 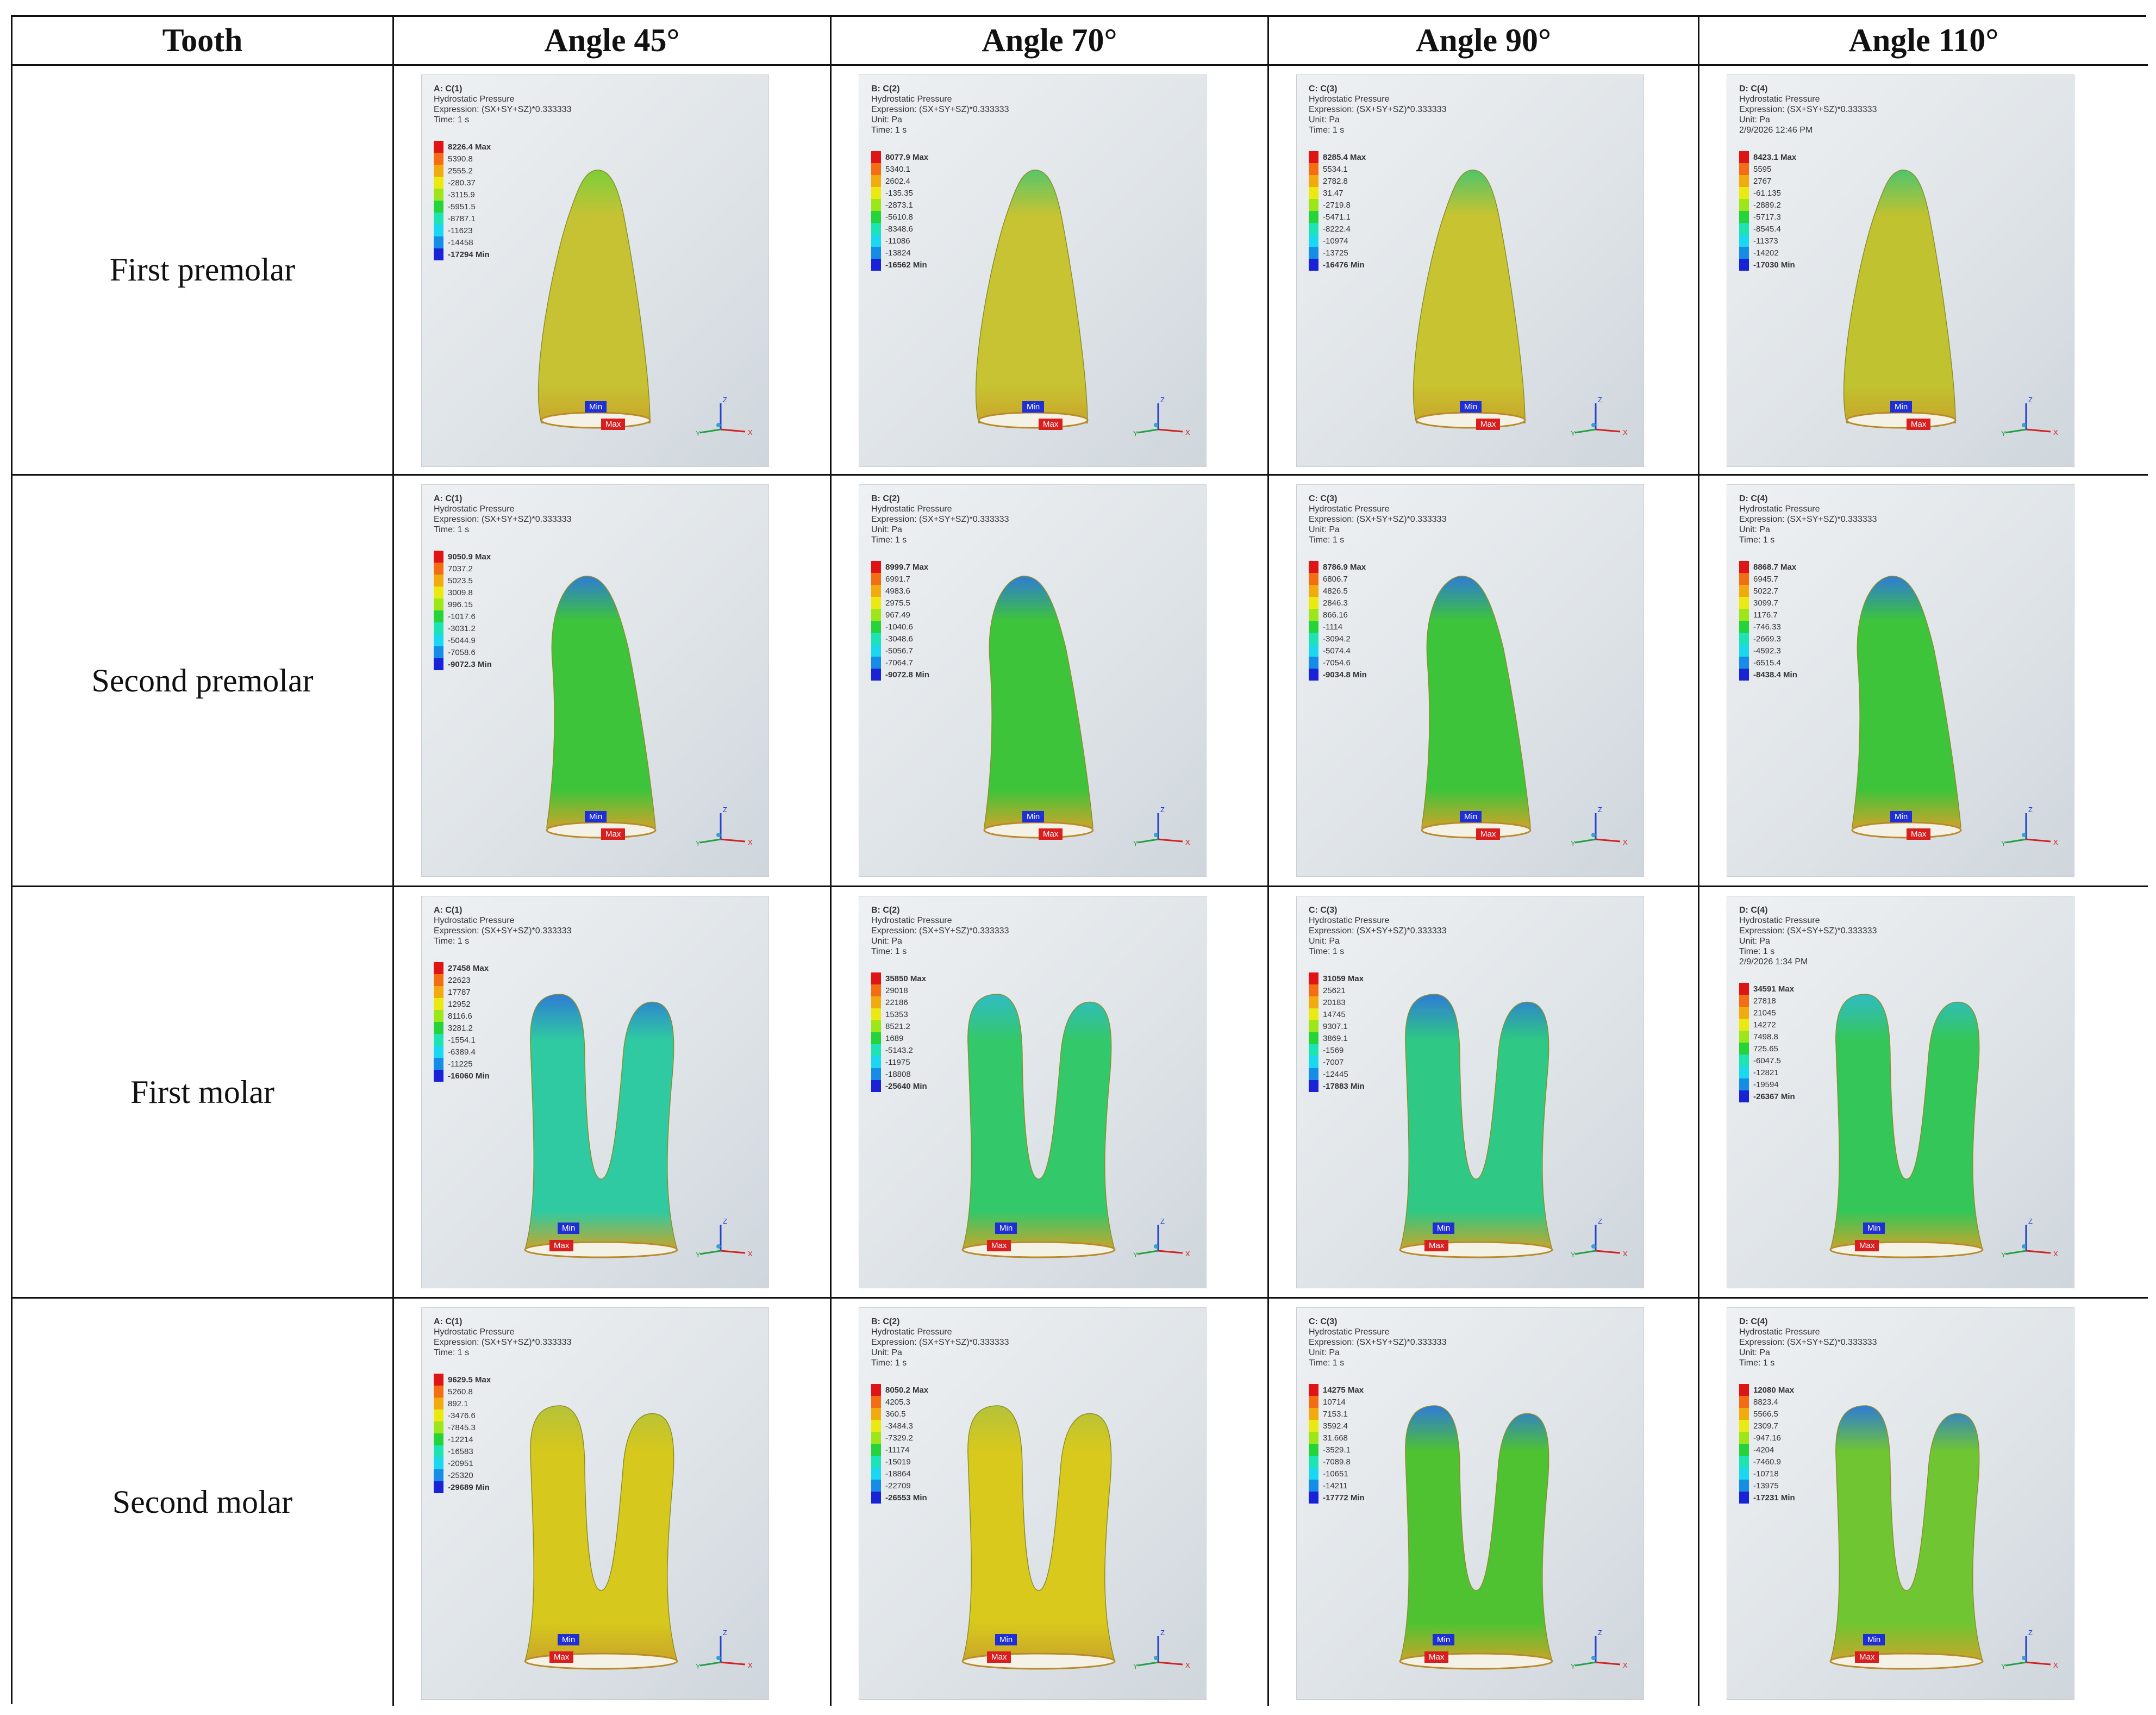 I want to click on legend-value: 4983.6, so click(x=897, y=591).